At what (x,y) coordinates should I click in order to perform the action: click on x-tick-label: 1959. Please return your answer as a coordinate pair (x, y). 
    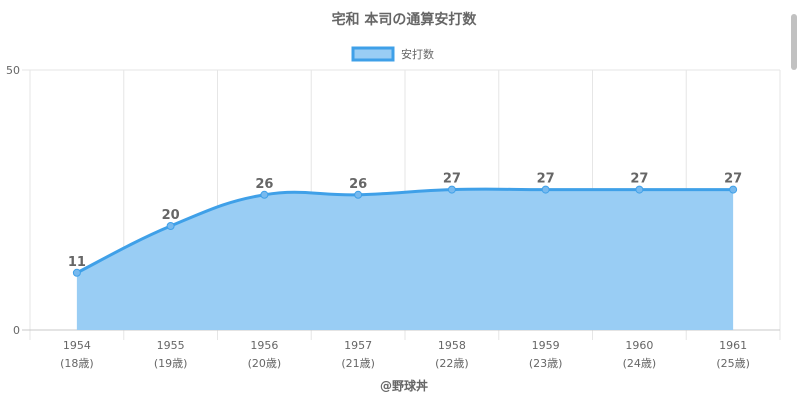
    Looking at the image, I should click on (546, 345).